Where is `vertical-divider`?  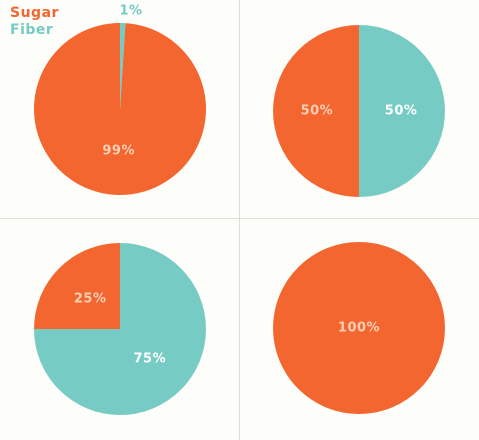
vertical-divider is located at coordinates (239, 220).